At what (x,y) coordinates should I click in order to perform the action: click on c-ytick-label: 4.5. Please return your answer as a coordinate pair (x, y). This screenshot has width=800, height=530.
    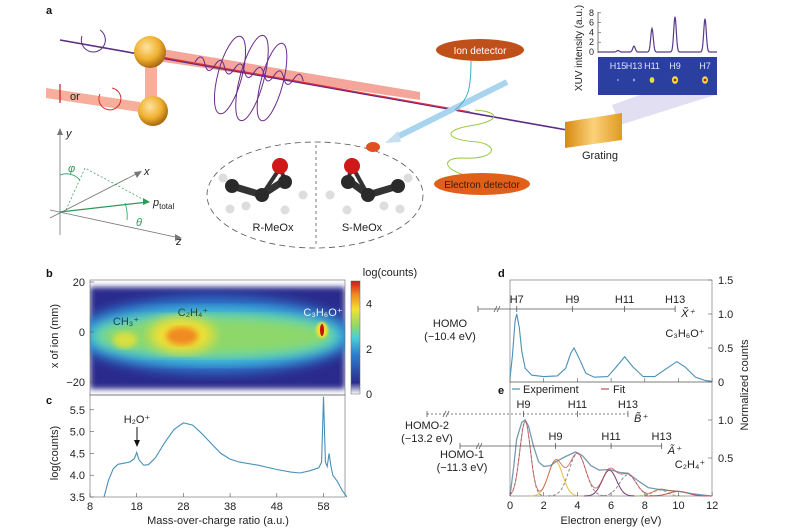
    Looking at the image, I should click on (77, 454).